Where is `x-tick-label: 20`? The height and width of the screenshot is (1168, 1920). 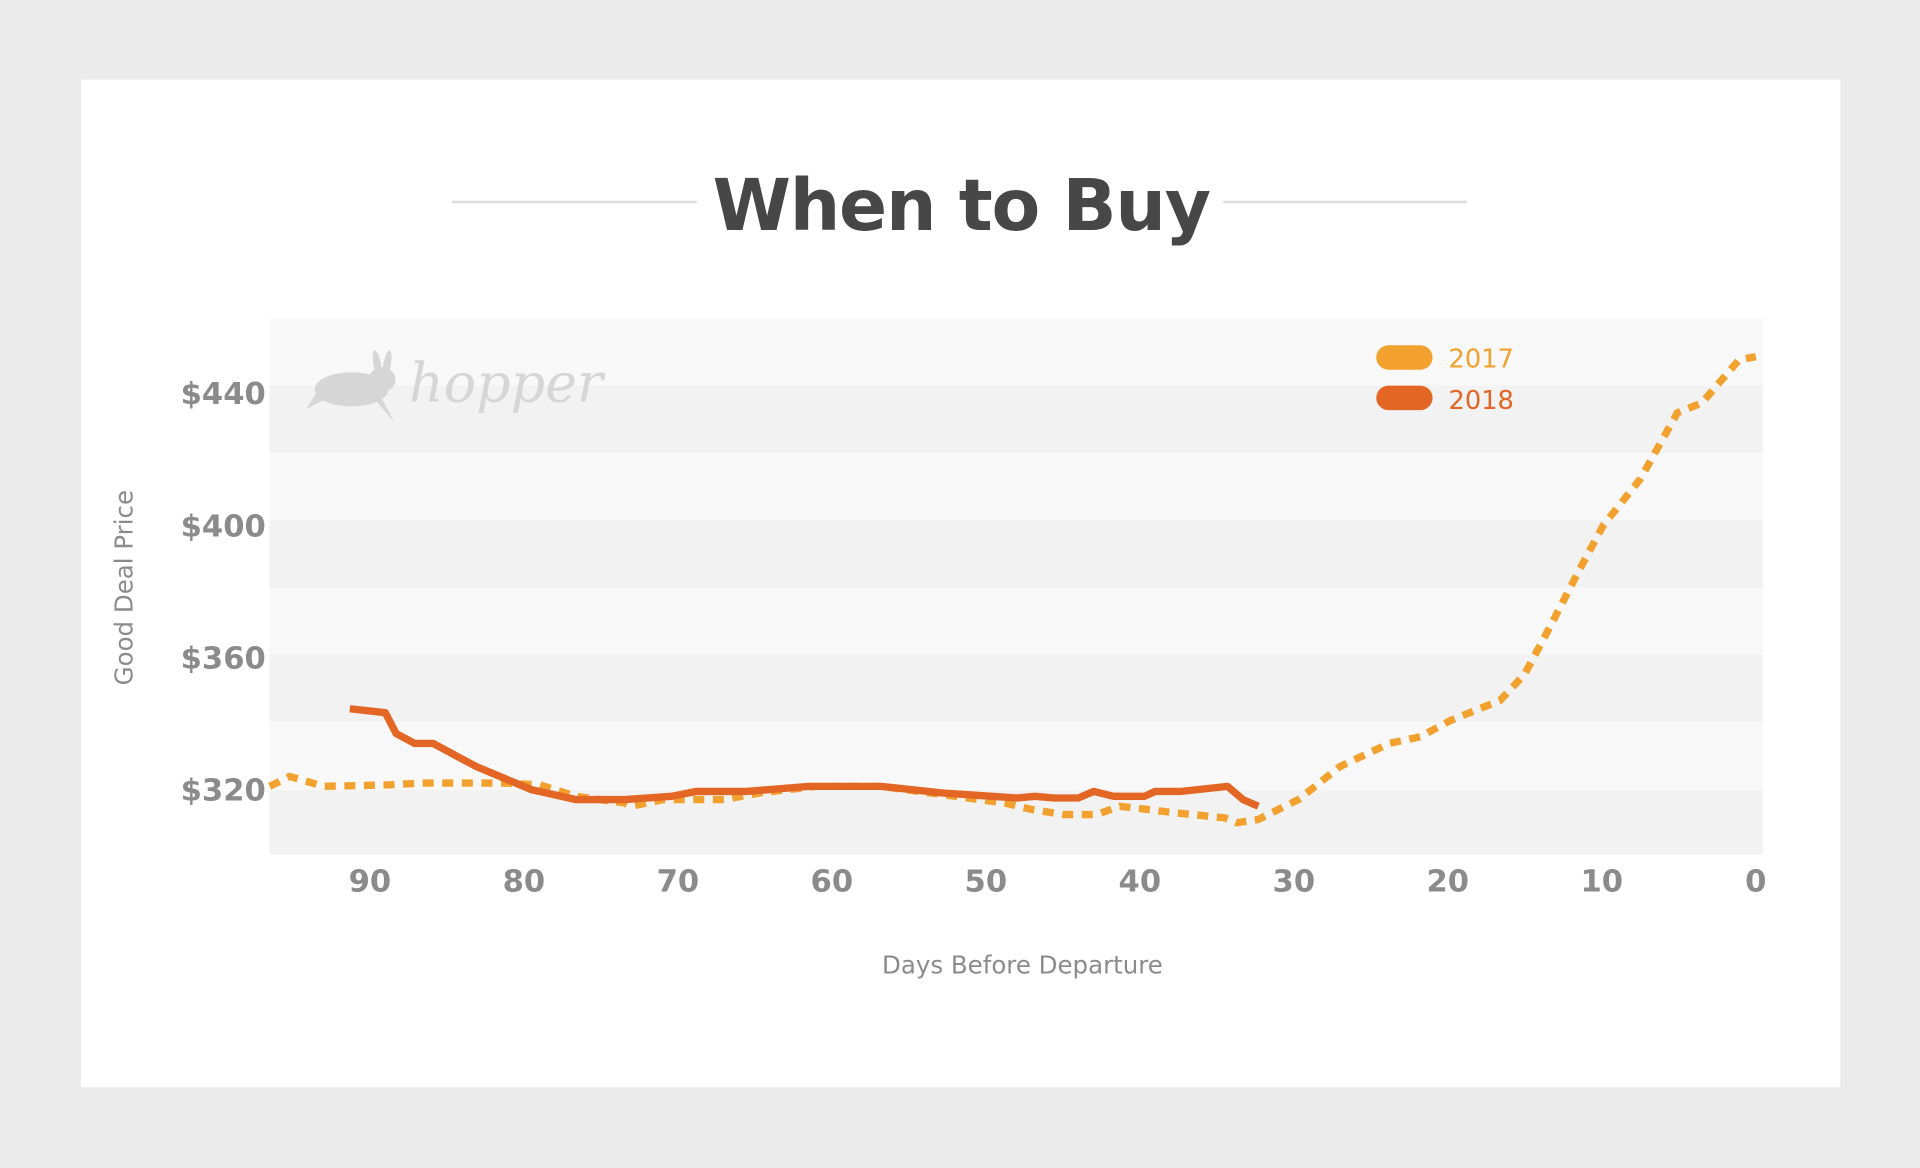 x-tick-label: 20 is located at coordinates (1448, 881).